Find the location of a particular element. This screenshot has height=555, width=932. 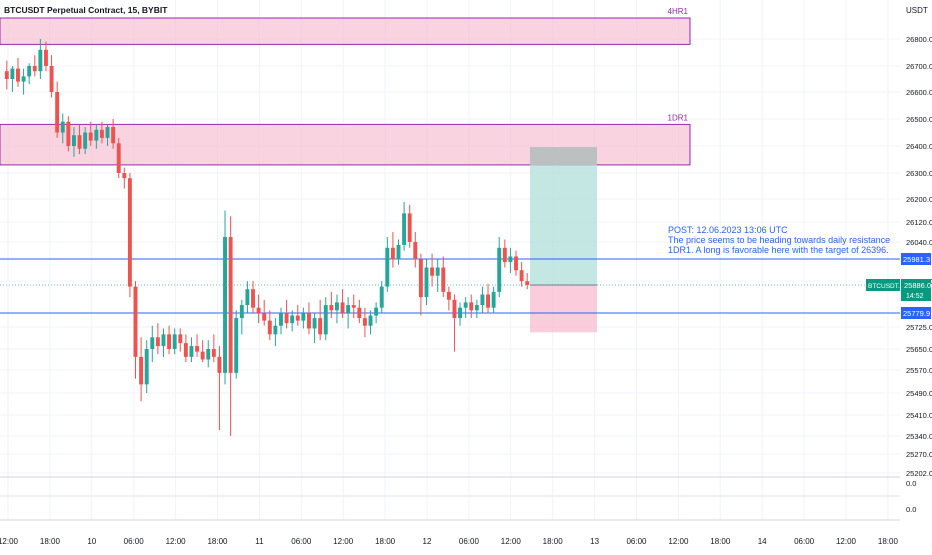

price-tick-label: 25410.0 is located at coordinates (919, 415).